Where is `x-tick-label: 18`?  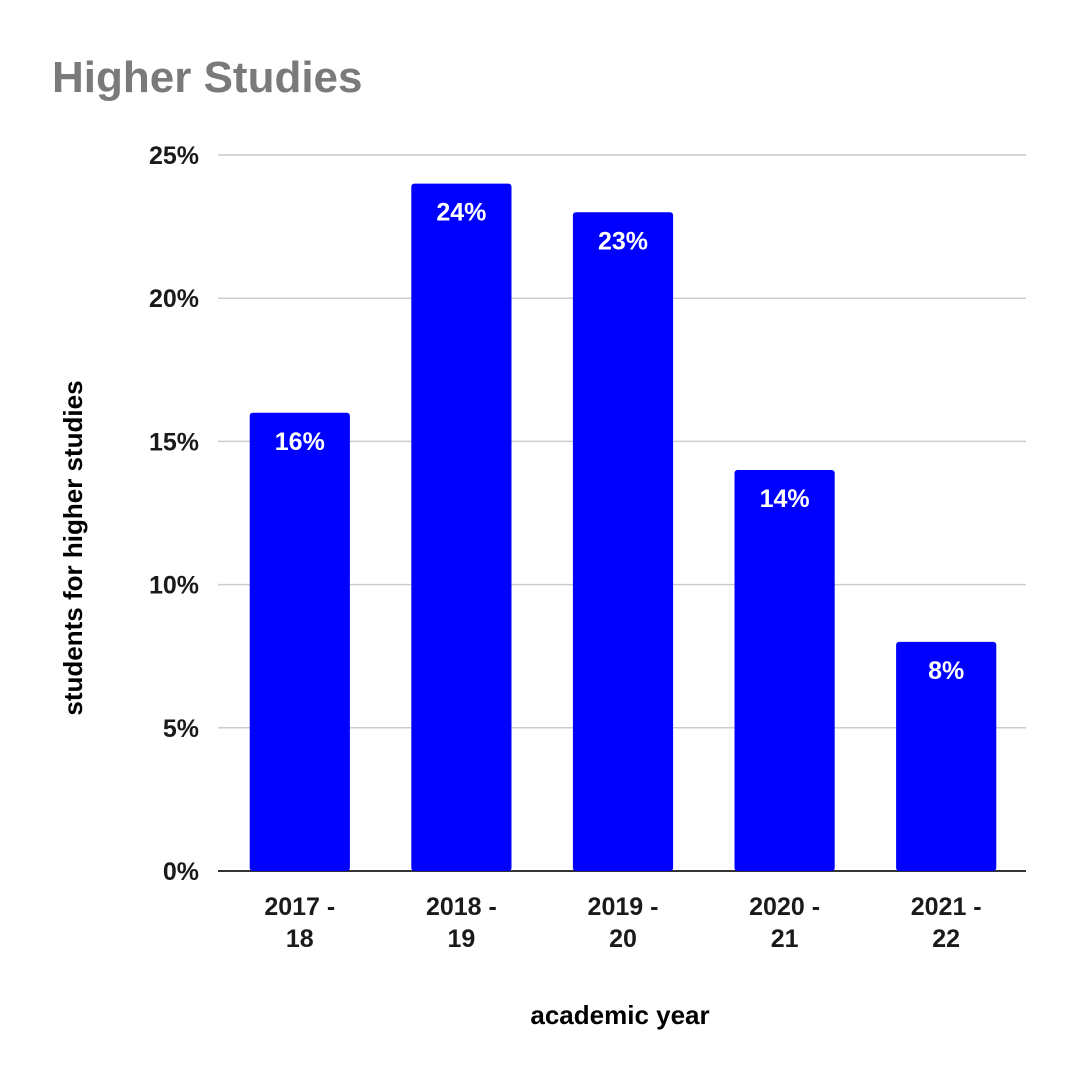 x-tick-label: 18 is located at coordinates (300, 939).